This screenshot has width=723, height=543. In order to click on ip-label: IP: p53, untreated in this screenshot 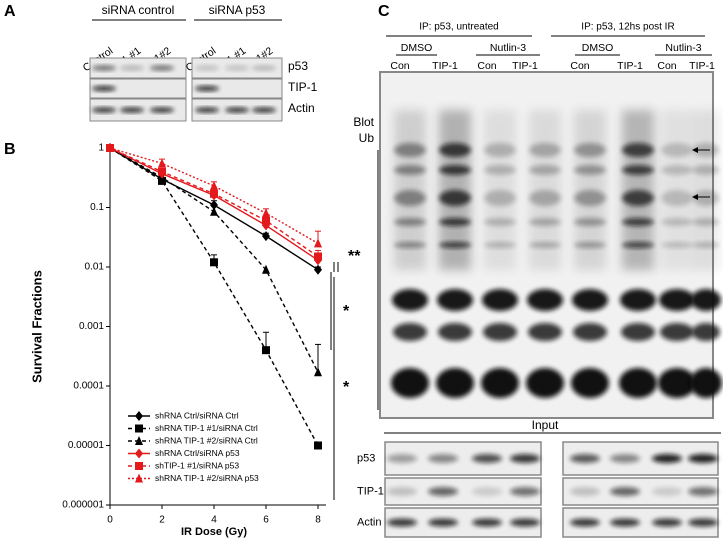, I will do `click(459, 27)`.